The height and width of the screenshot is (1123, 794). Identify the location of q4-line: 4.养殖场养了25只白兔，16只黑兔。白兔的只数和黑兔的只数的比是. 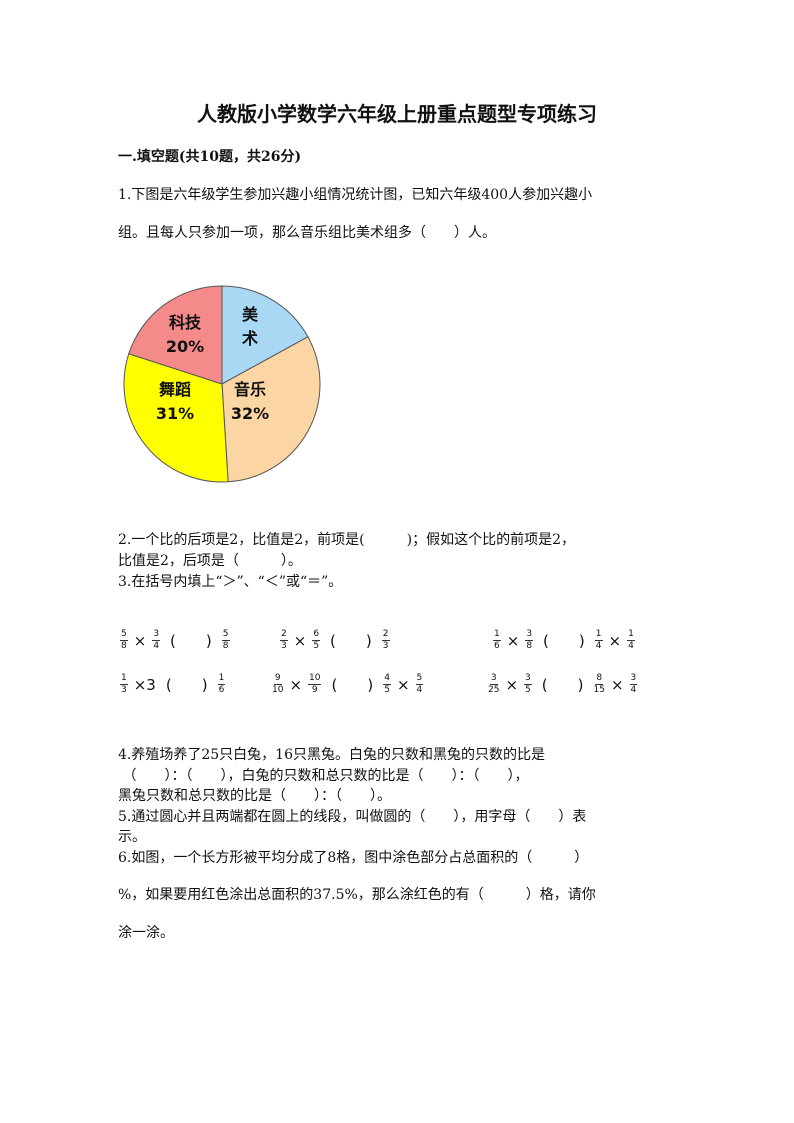
(331, 755).